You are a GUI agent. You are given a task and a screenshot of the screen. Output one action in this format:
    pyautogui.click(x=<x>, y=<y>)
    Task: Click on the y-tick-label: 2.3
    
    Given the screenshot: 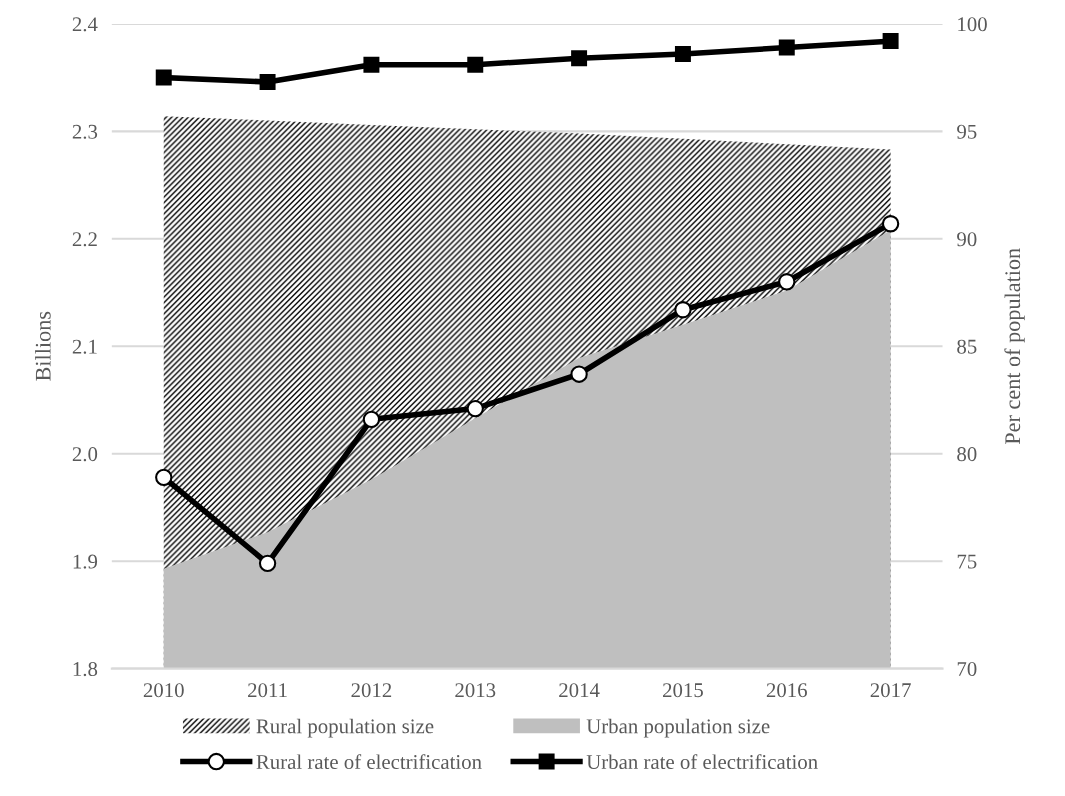 What is the action you would take?
    pyautogui.click(x=85, y=131)
    